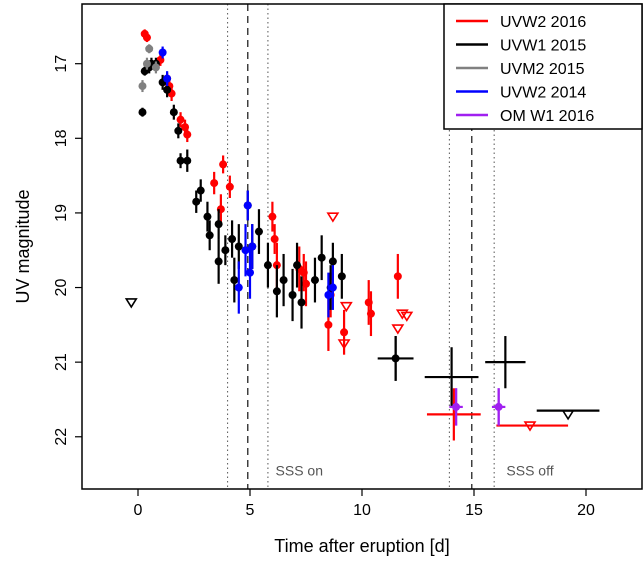  What do you see at coordinates (299, 470) in the screenshot?
I see `annotation-label: SSS on` at bounding box center [299, 470].